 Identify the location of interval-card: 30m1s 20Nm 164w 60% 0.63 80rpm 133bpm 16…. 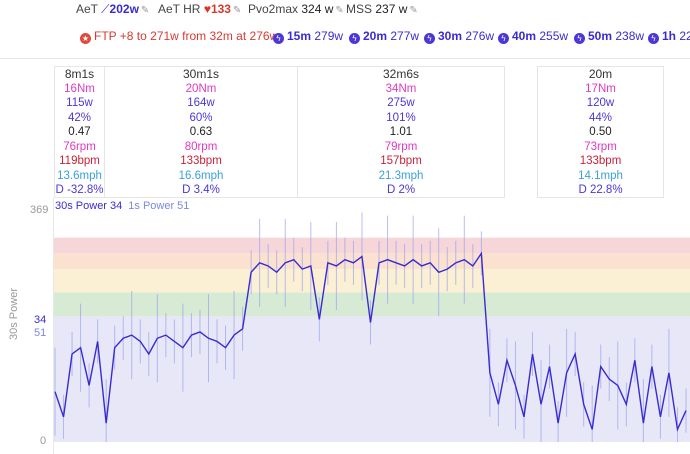
(201, 132).